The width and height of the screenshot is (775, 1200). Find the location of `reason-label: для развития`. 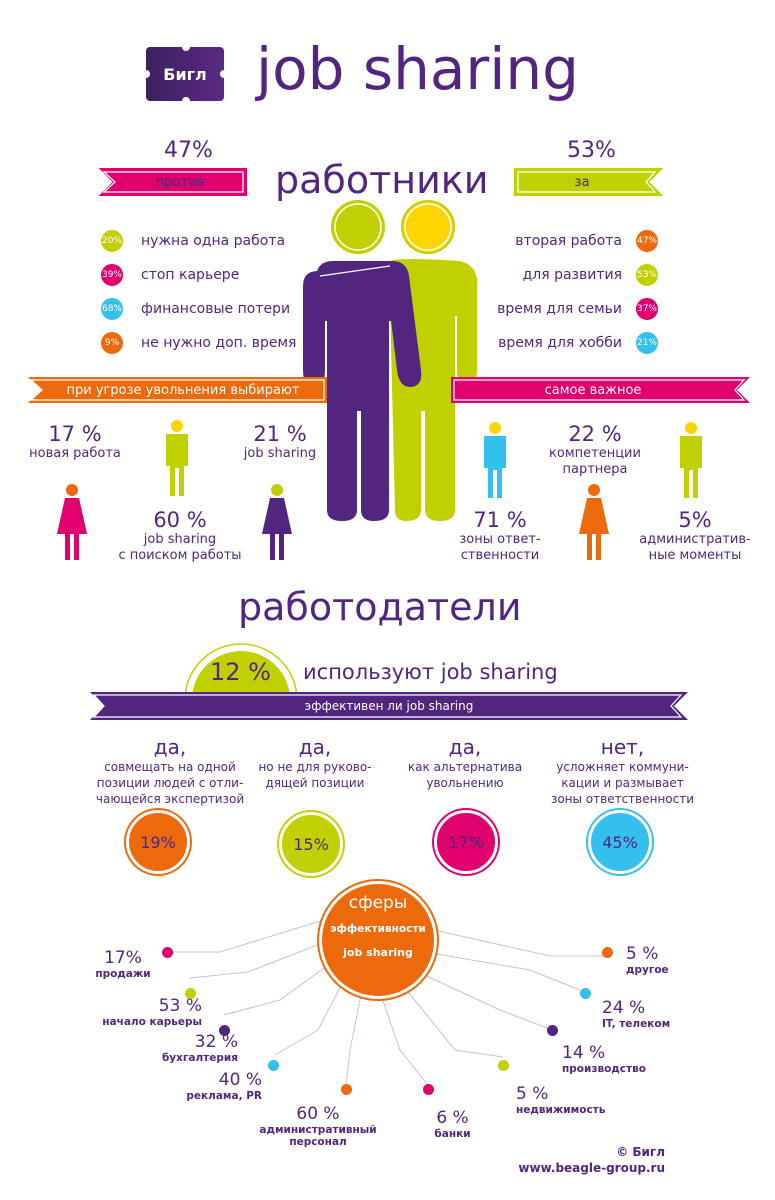

reason-label: для развития is located at coordinates (572, 275).